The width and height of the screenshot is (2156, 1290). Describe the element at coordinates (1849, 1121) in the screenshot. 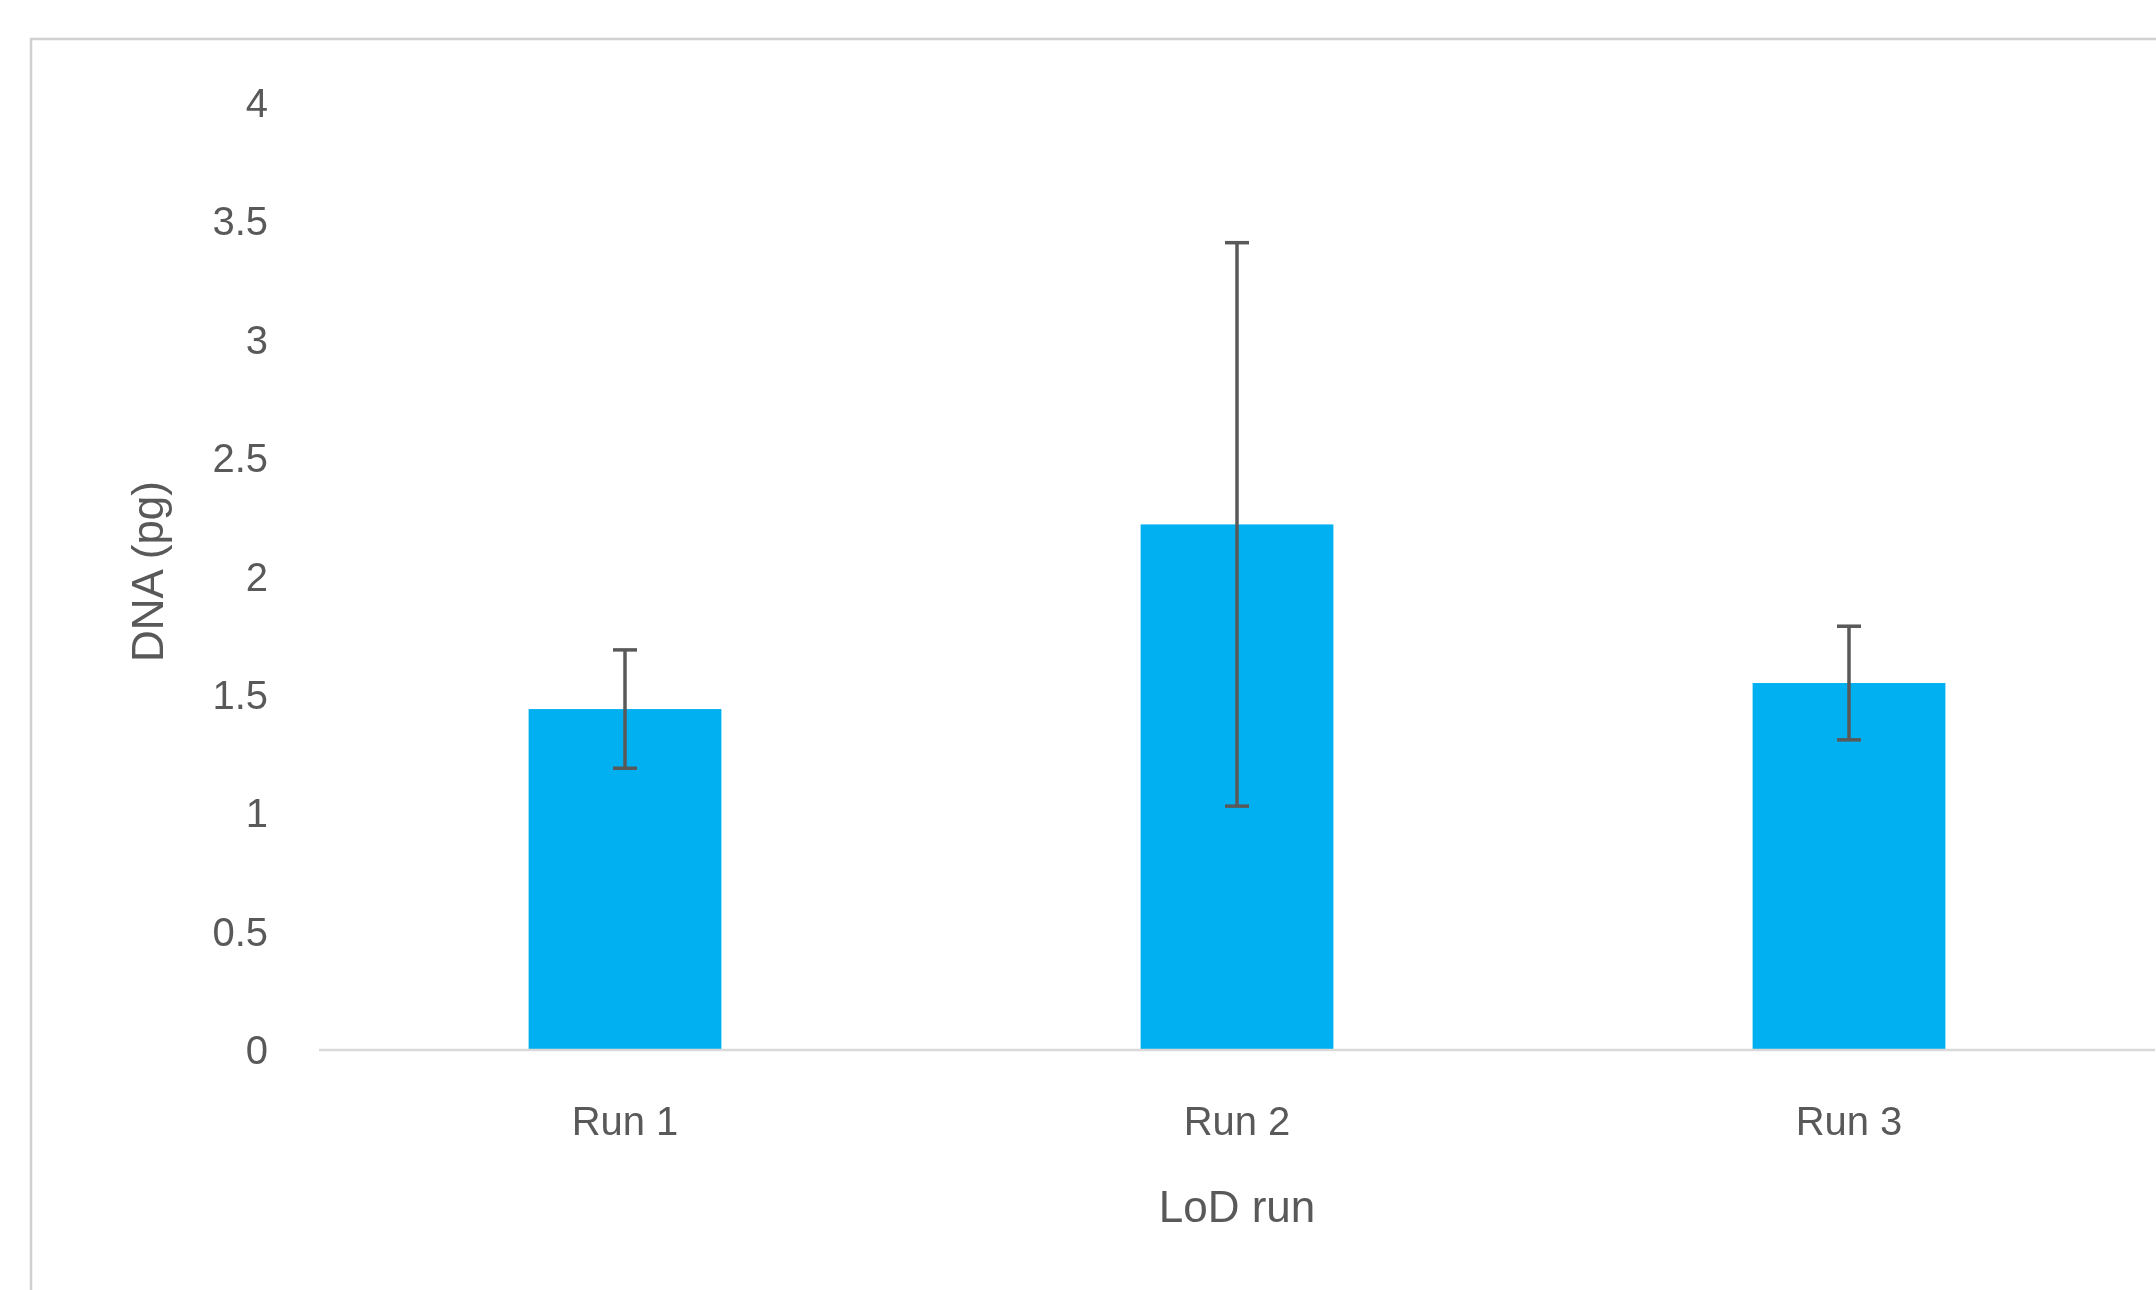

I see `x-tick-label: Run 3` at that location.